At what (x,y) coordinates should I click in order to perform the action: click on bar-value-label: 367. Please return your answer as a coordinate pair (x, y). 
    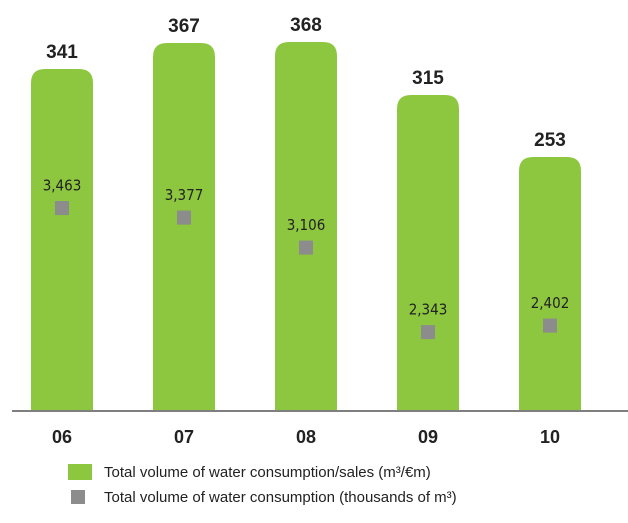
    Looking at the image, I should click on (184, 26).